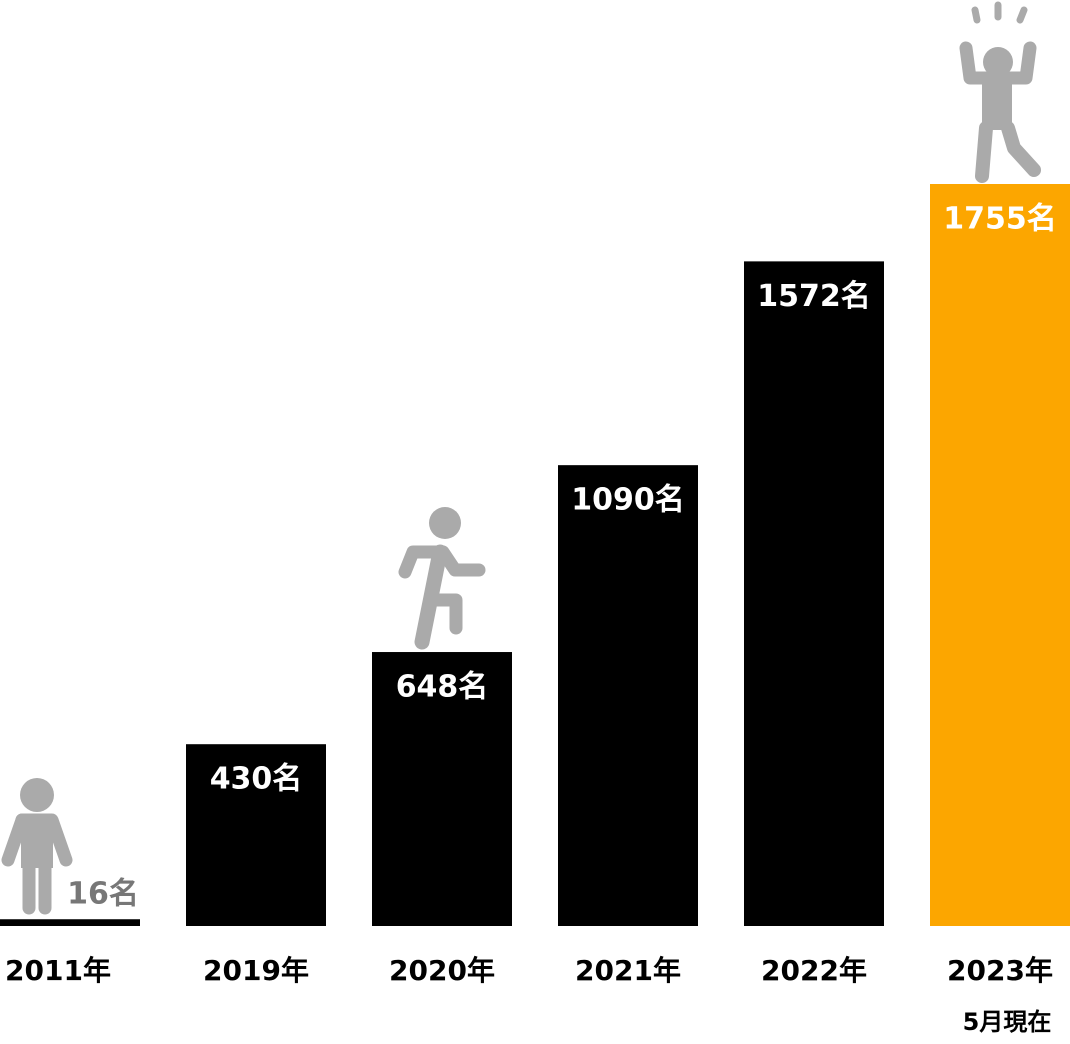 The image size is (1070, 1044). What do you see at coordinates (256, 779) in the screenshot?
I see `value-label: 430名` at bounding box center [256, 779].